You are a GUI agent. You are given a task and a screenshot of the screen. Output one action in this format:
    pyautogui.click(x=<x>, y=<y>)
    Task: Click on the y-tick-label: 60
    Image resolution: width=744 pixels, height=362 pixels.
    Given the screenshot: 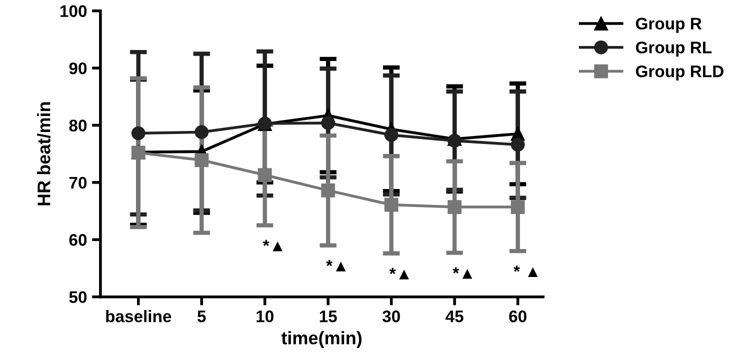 What is the action you would take?
    pyautogui.click(x=78, y=240)
    